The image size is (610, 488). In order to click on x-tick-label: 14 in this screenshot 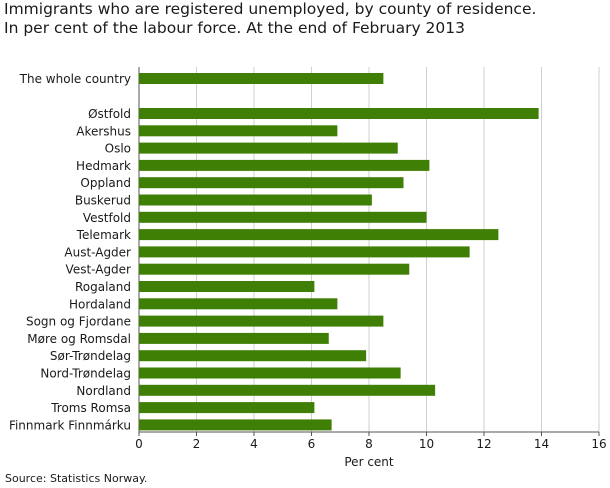, I will do `click(541, 444)`.